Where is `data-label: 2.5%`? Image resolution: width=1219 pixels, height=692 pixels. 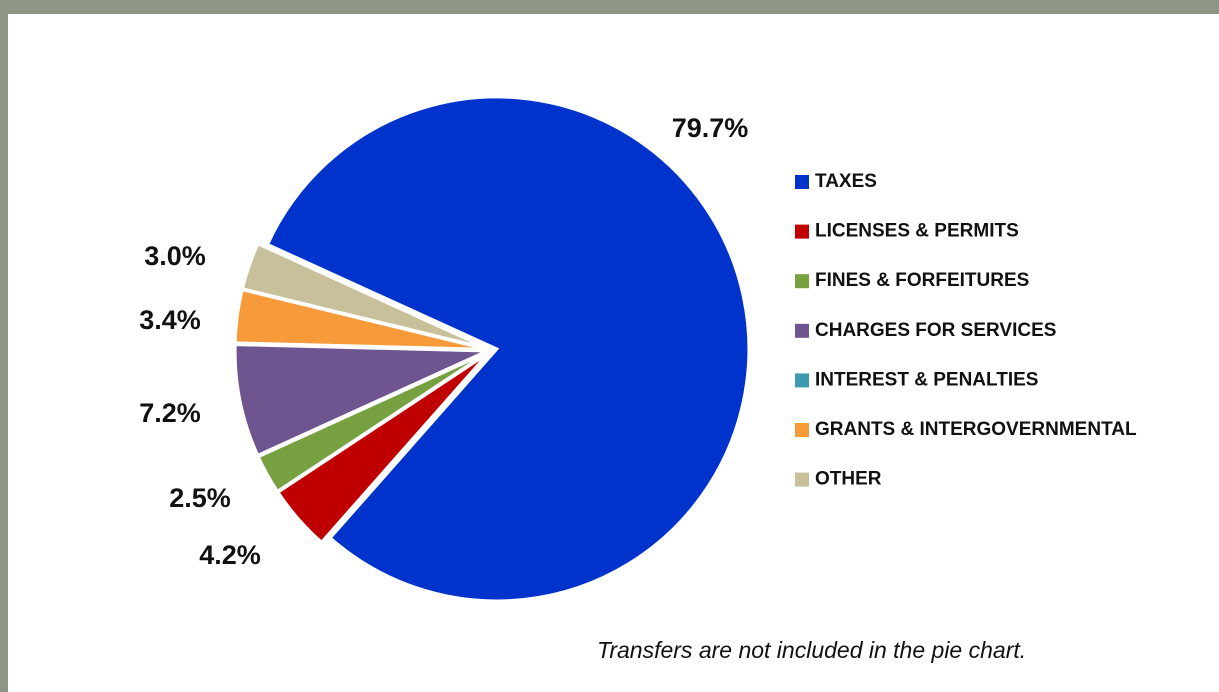 data-label: 2.5% is located at coordinates (200, 498).